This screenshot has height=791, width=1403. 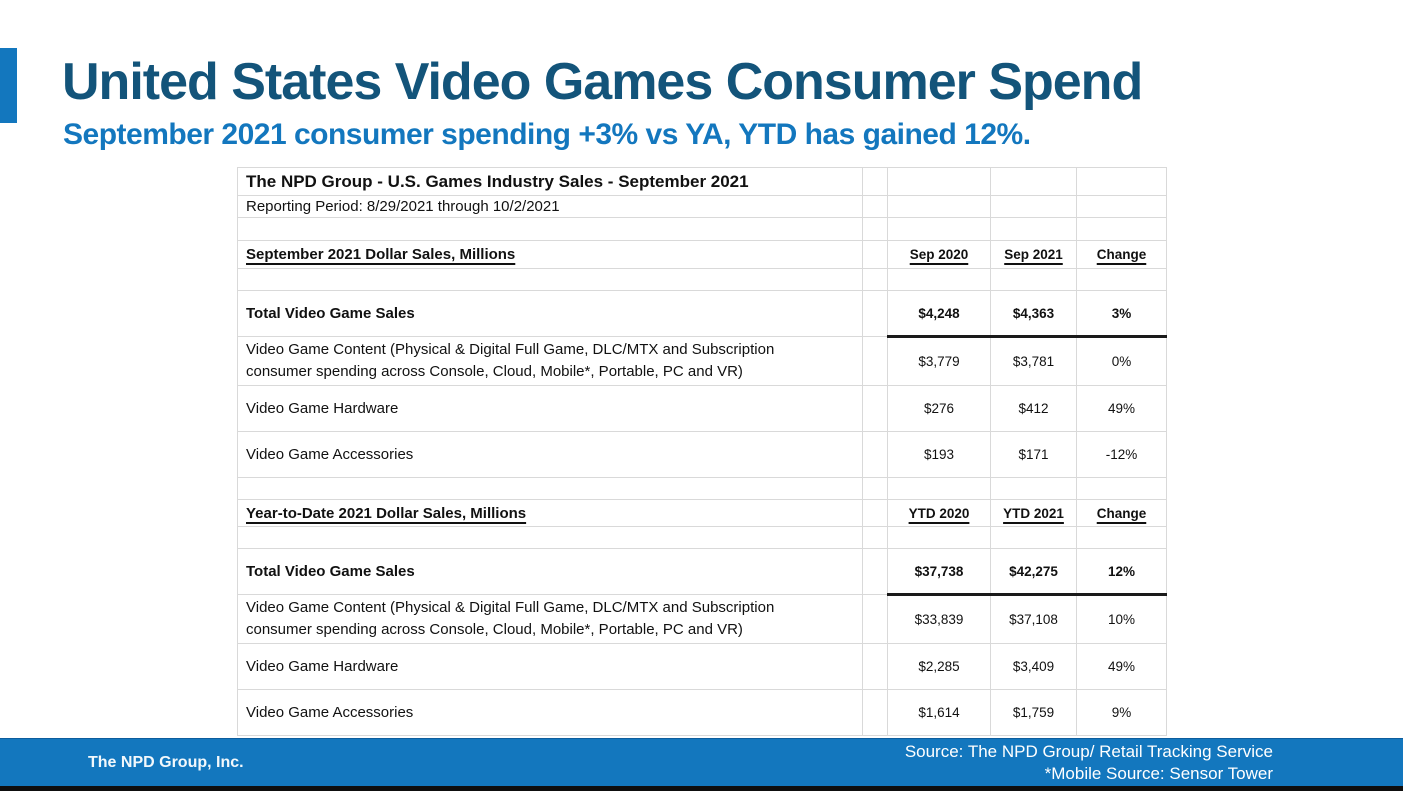 I want to click on table-row-hardware-september: Video Game Hardware $276 $412 49%, so click(x=702, y=408).